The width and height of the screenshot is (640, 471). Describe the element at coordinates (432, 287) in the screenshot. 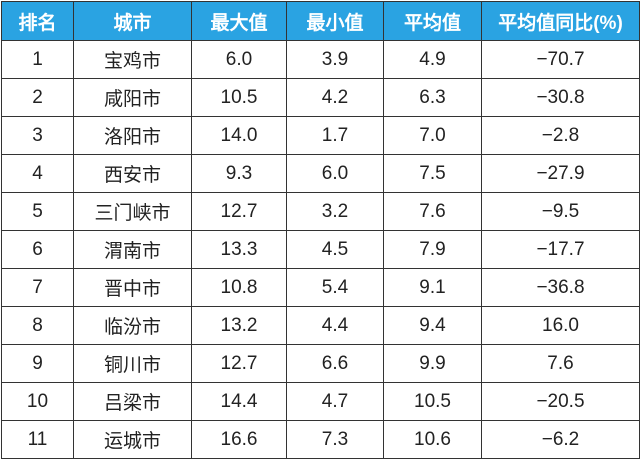

I see `table-cell: 9.1` at that location.